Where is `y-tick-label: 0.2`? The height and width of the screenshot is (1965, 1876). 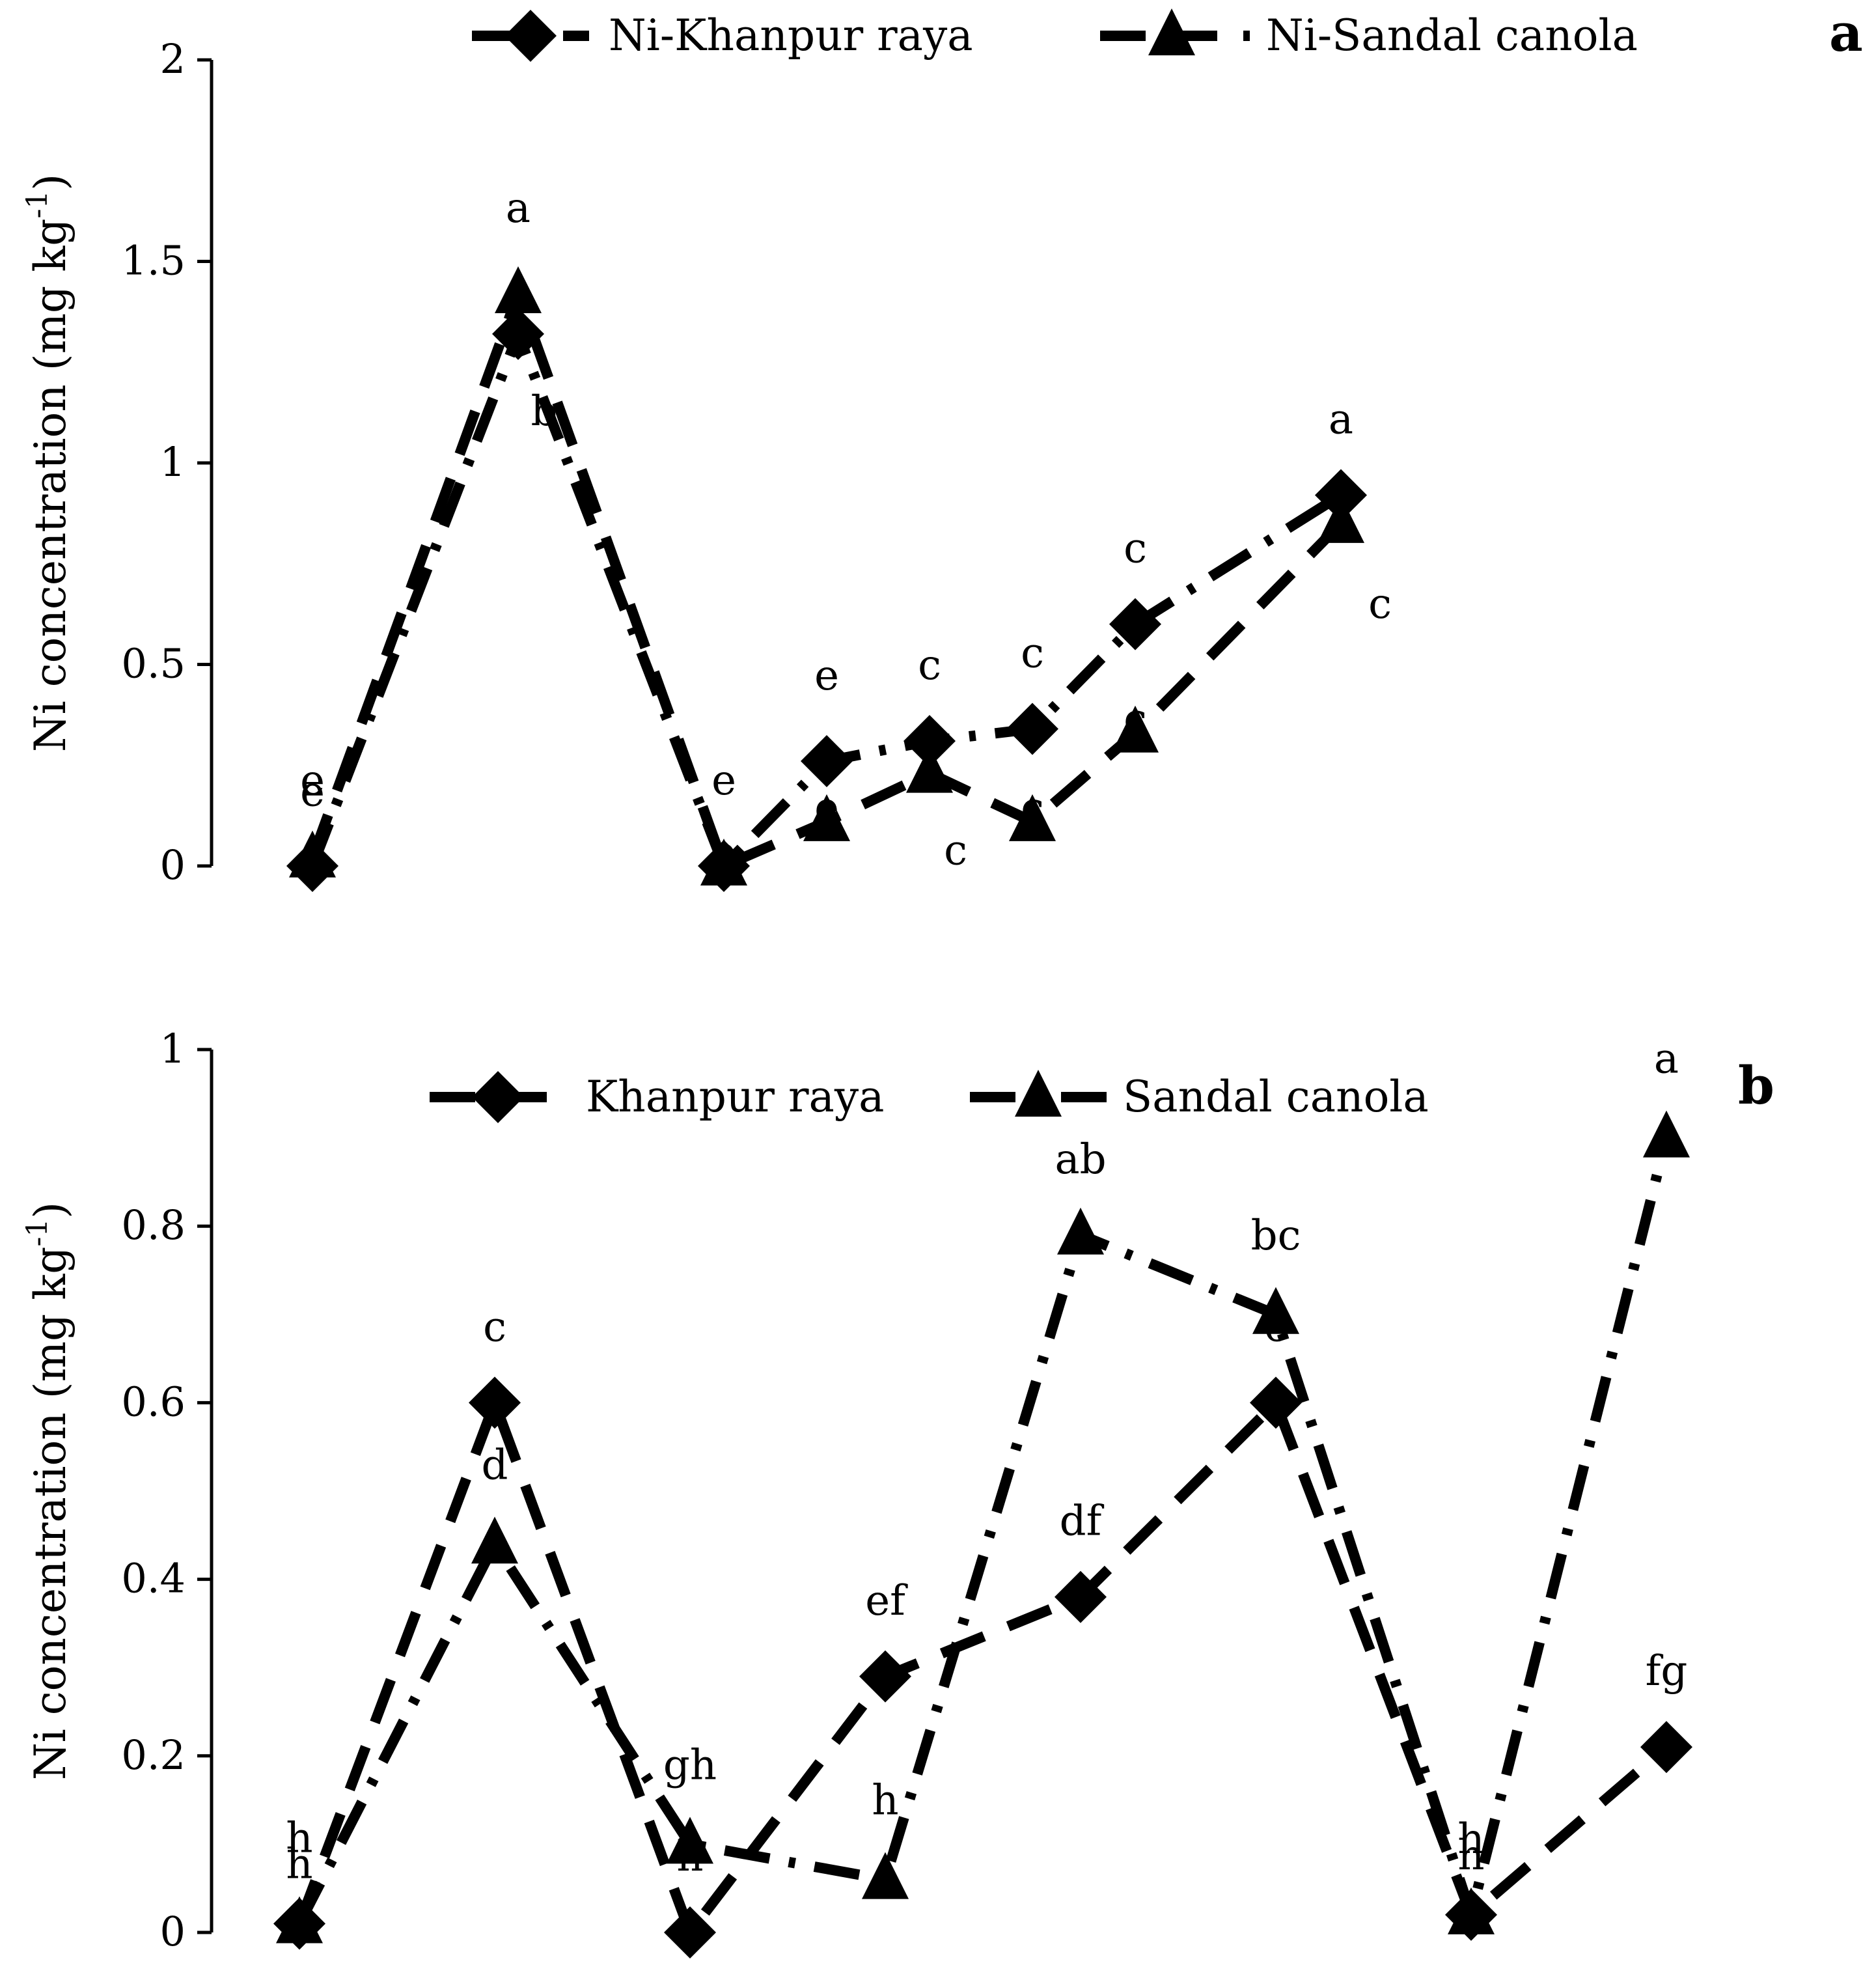
y-tick-label: 0.2 is located at coordinates (153, 1755).